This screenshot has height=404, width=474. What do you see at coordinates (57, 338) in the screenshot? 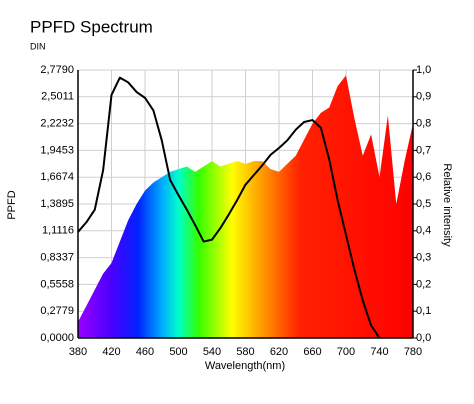
I see `y-tick-label: 0,0000` at bounding box center [57, 338].